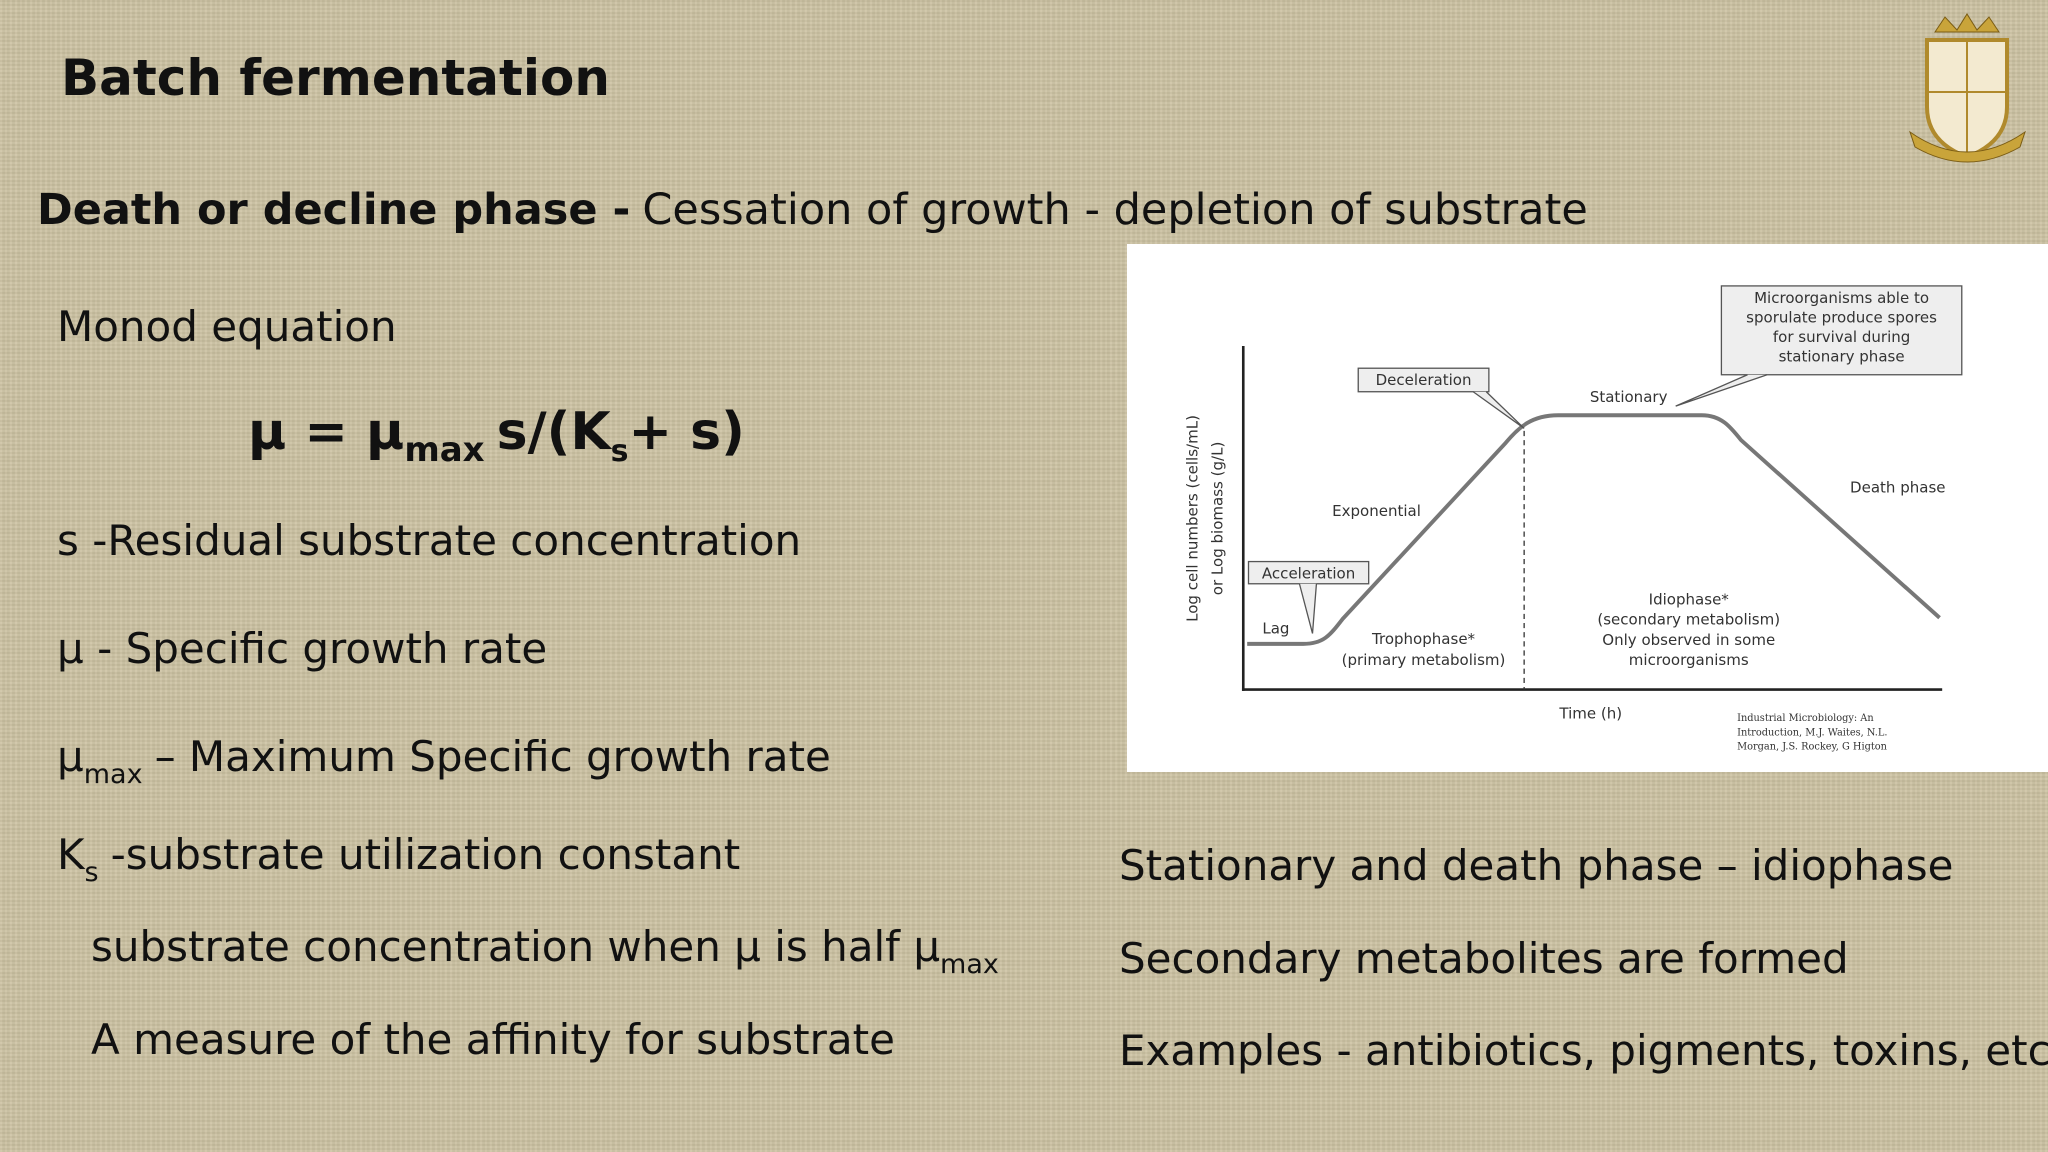  I want to click on right-line: Stationary and death phase – idiophase, so click(1536, 865).